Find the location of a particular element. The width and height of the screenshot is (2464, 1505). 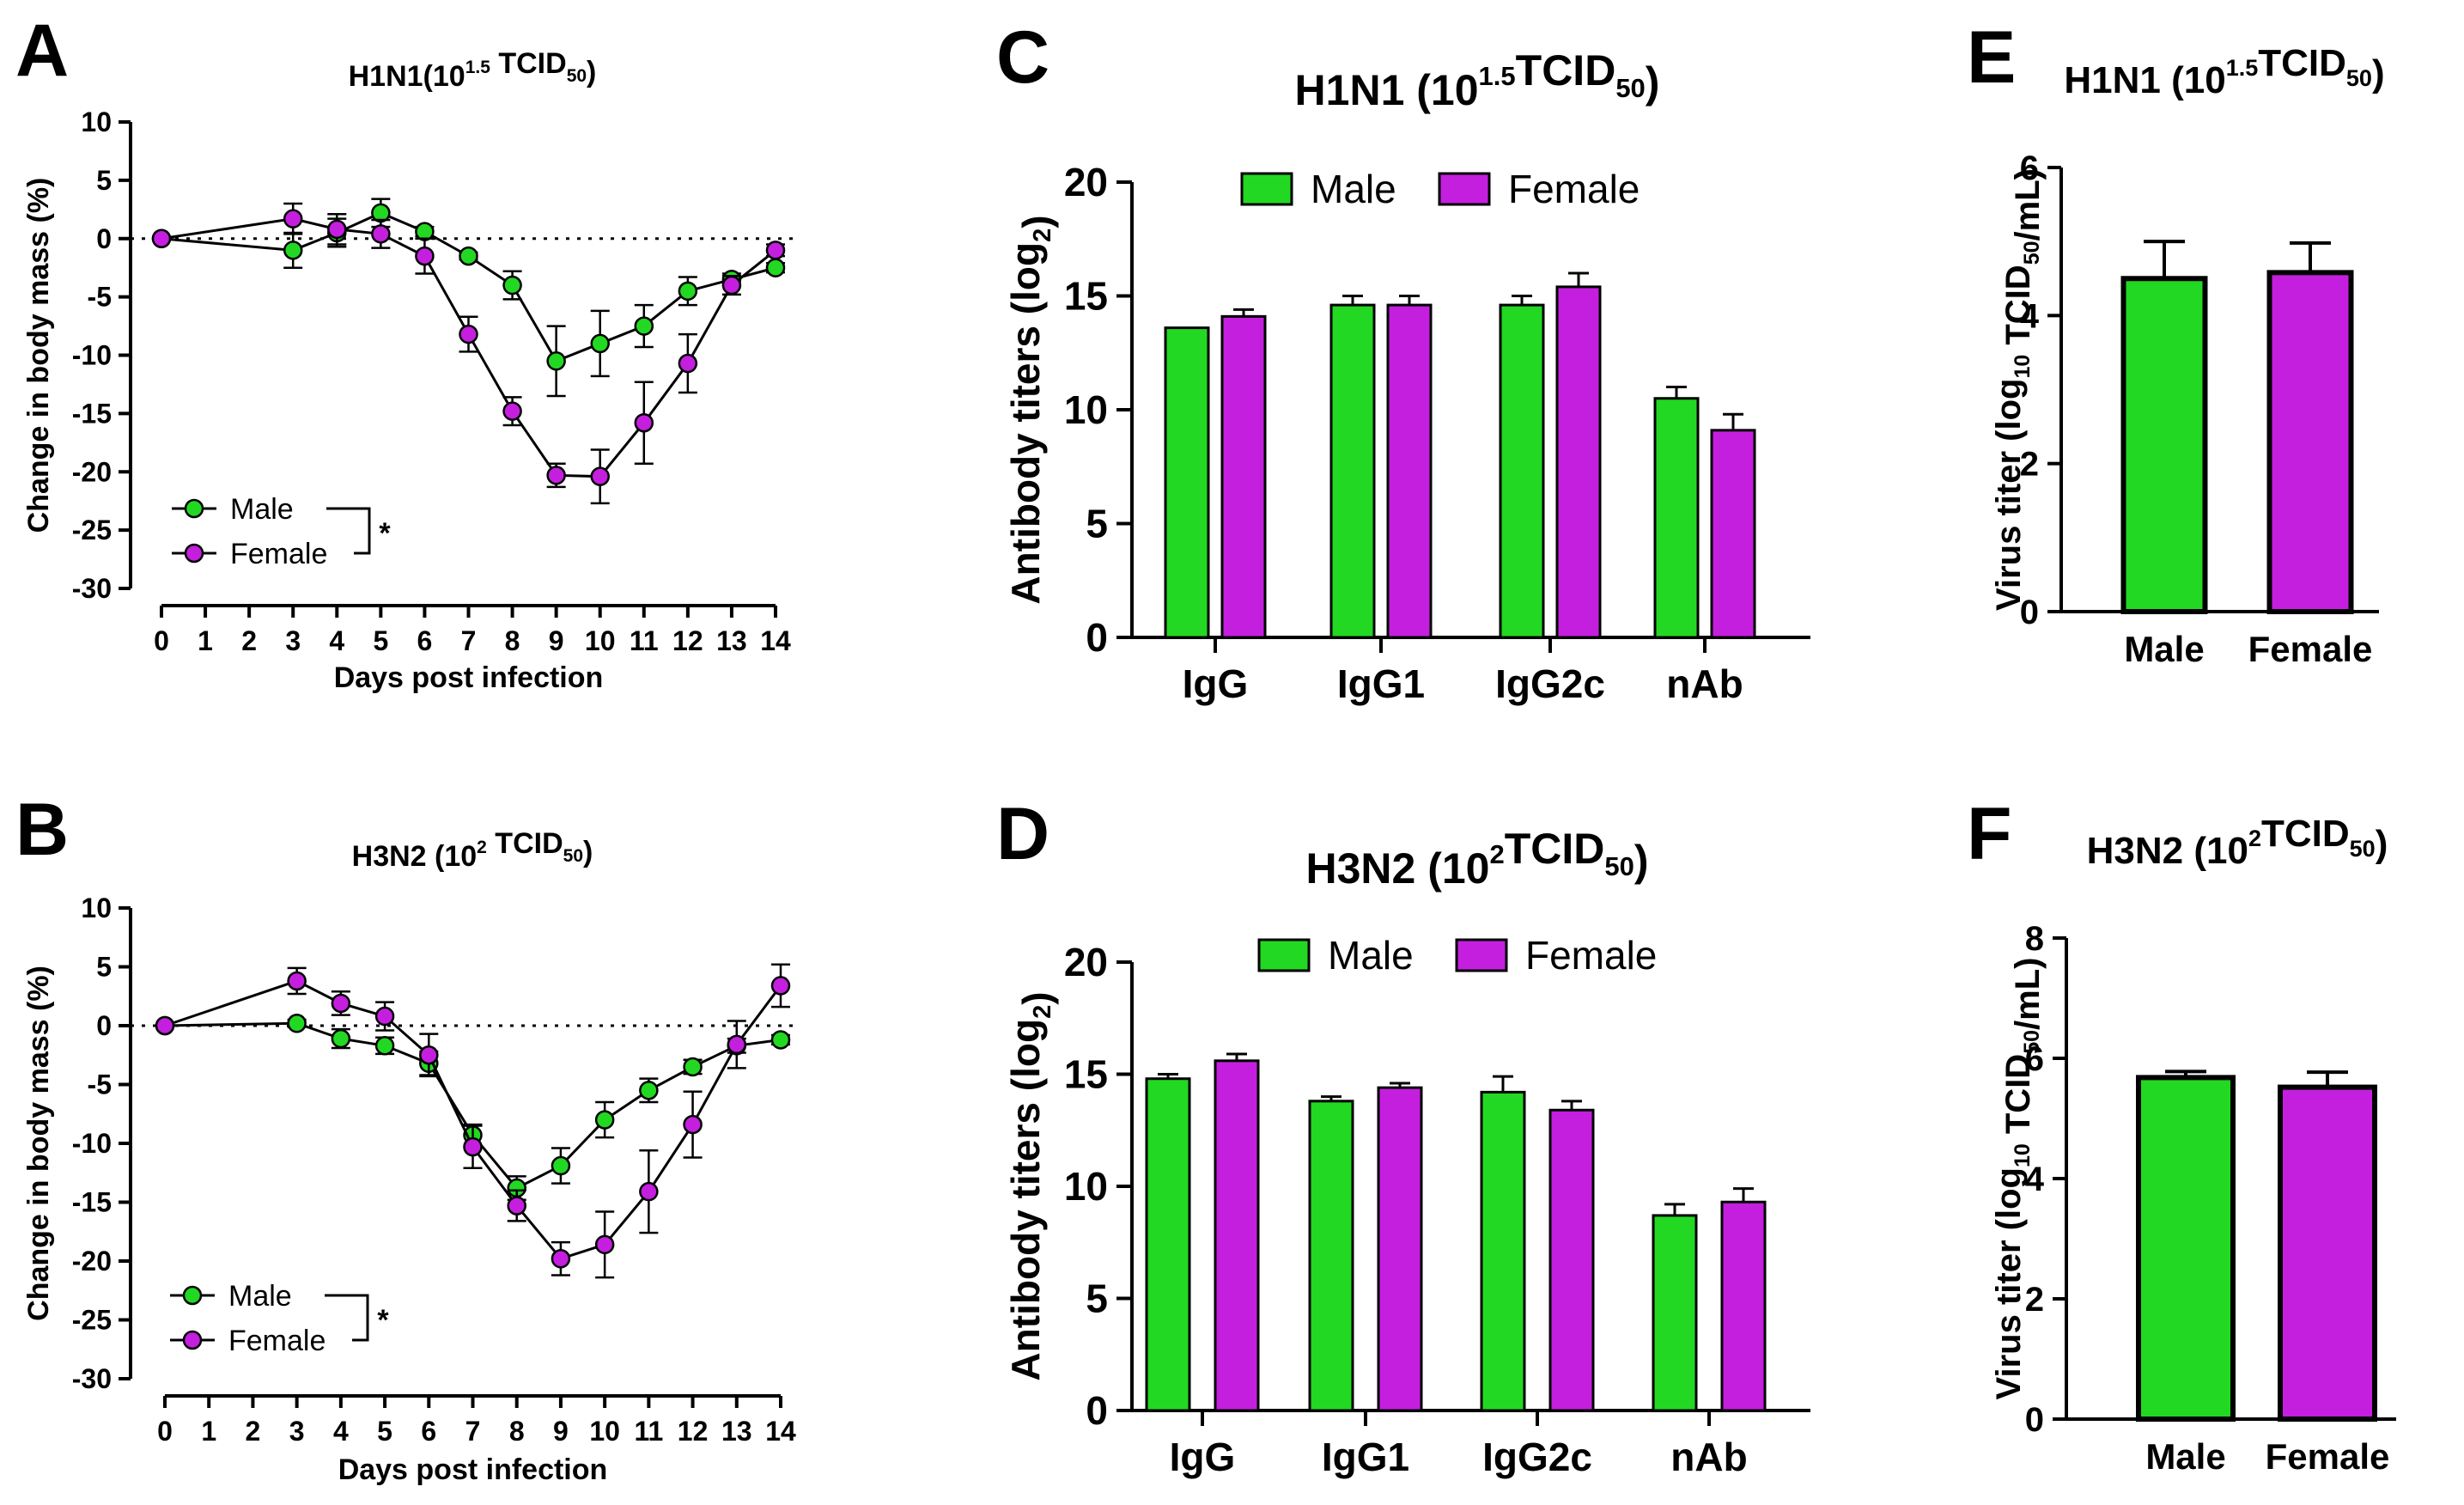

legend: Male Female * is located at coordinates (281, 531).